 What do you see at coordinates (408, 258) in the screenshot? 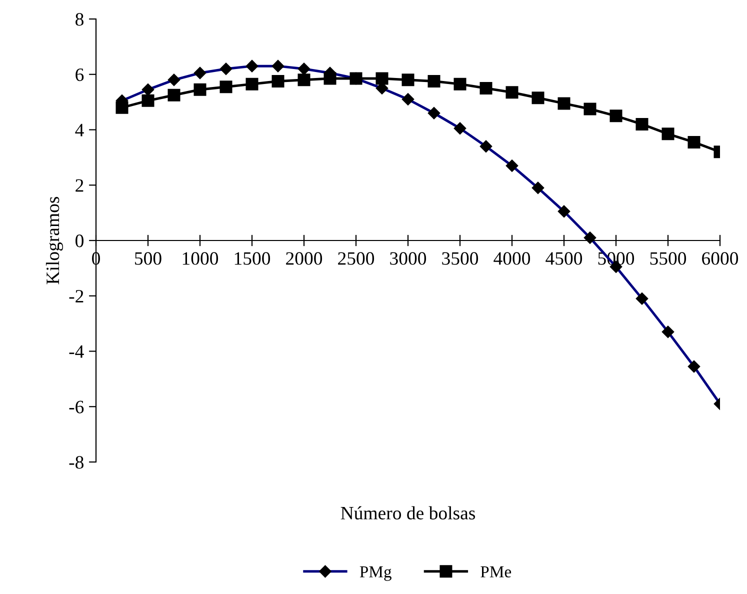
I see `x-tick-label: 3000` at bounding box center [408, 258].